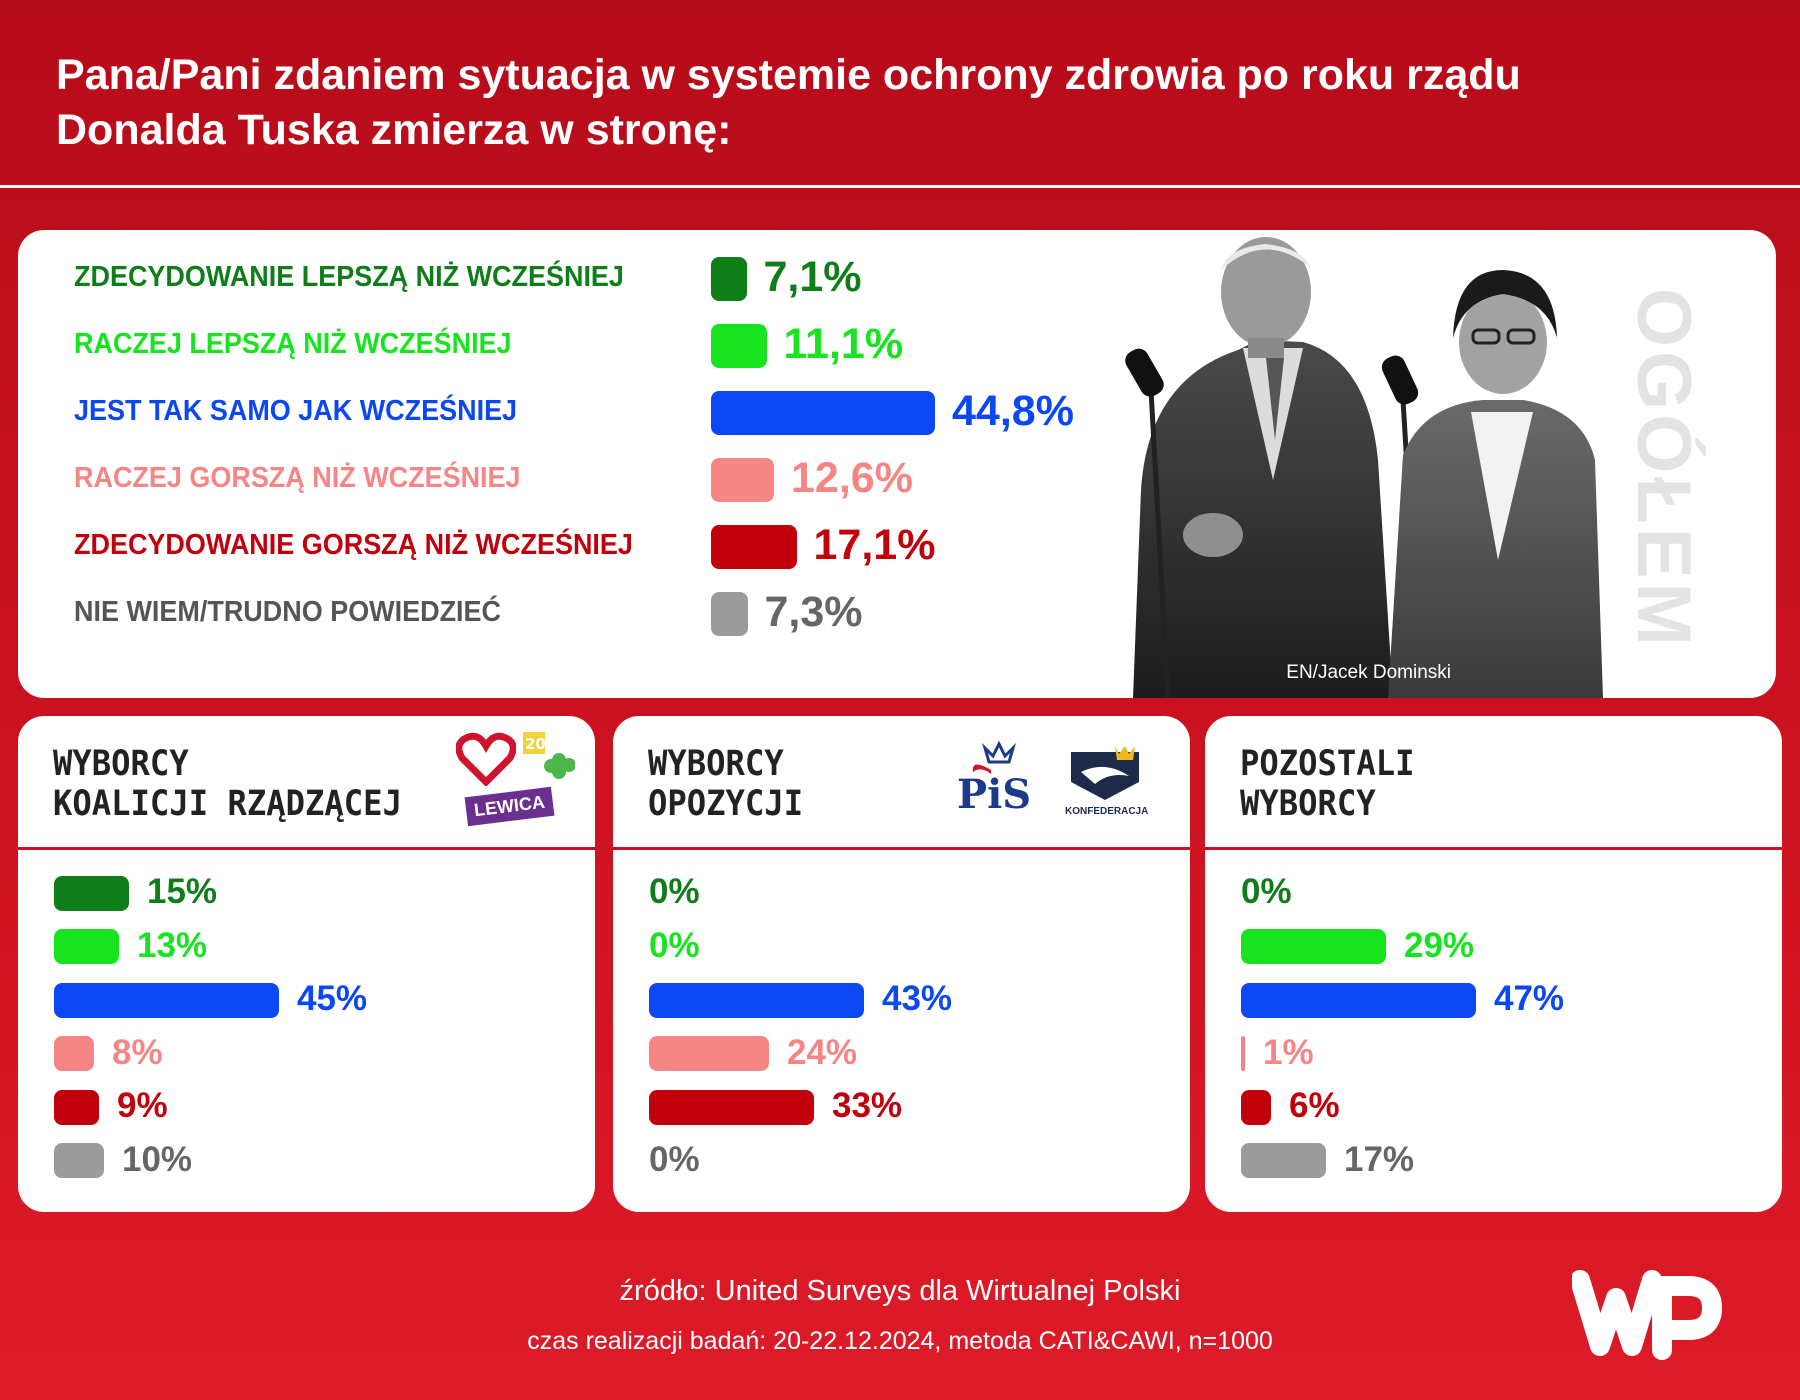 The image size is (1800, 1400). What do you see at coordinates (1368, 672) in the screenshot?
I see `photo-credit: EN/Jacek Dominski` at bounding box center [1368, 672].